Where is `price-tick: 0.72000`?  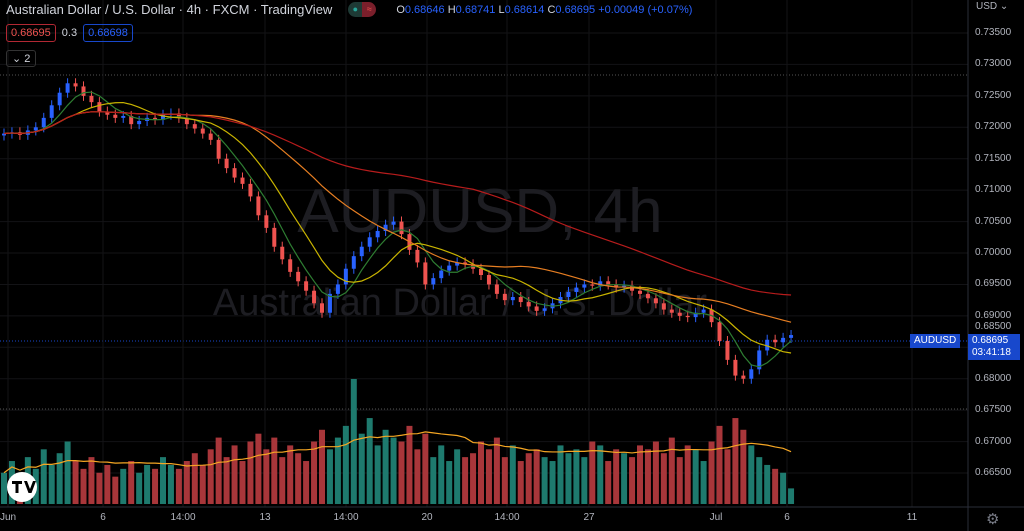
price-tick: 0.72000 is located at coordinates (993, 127).